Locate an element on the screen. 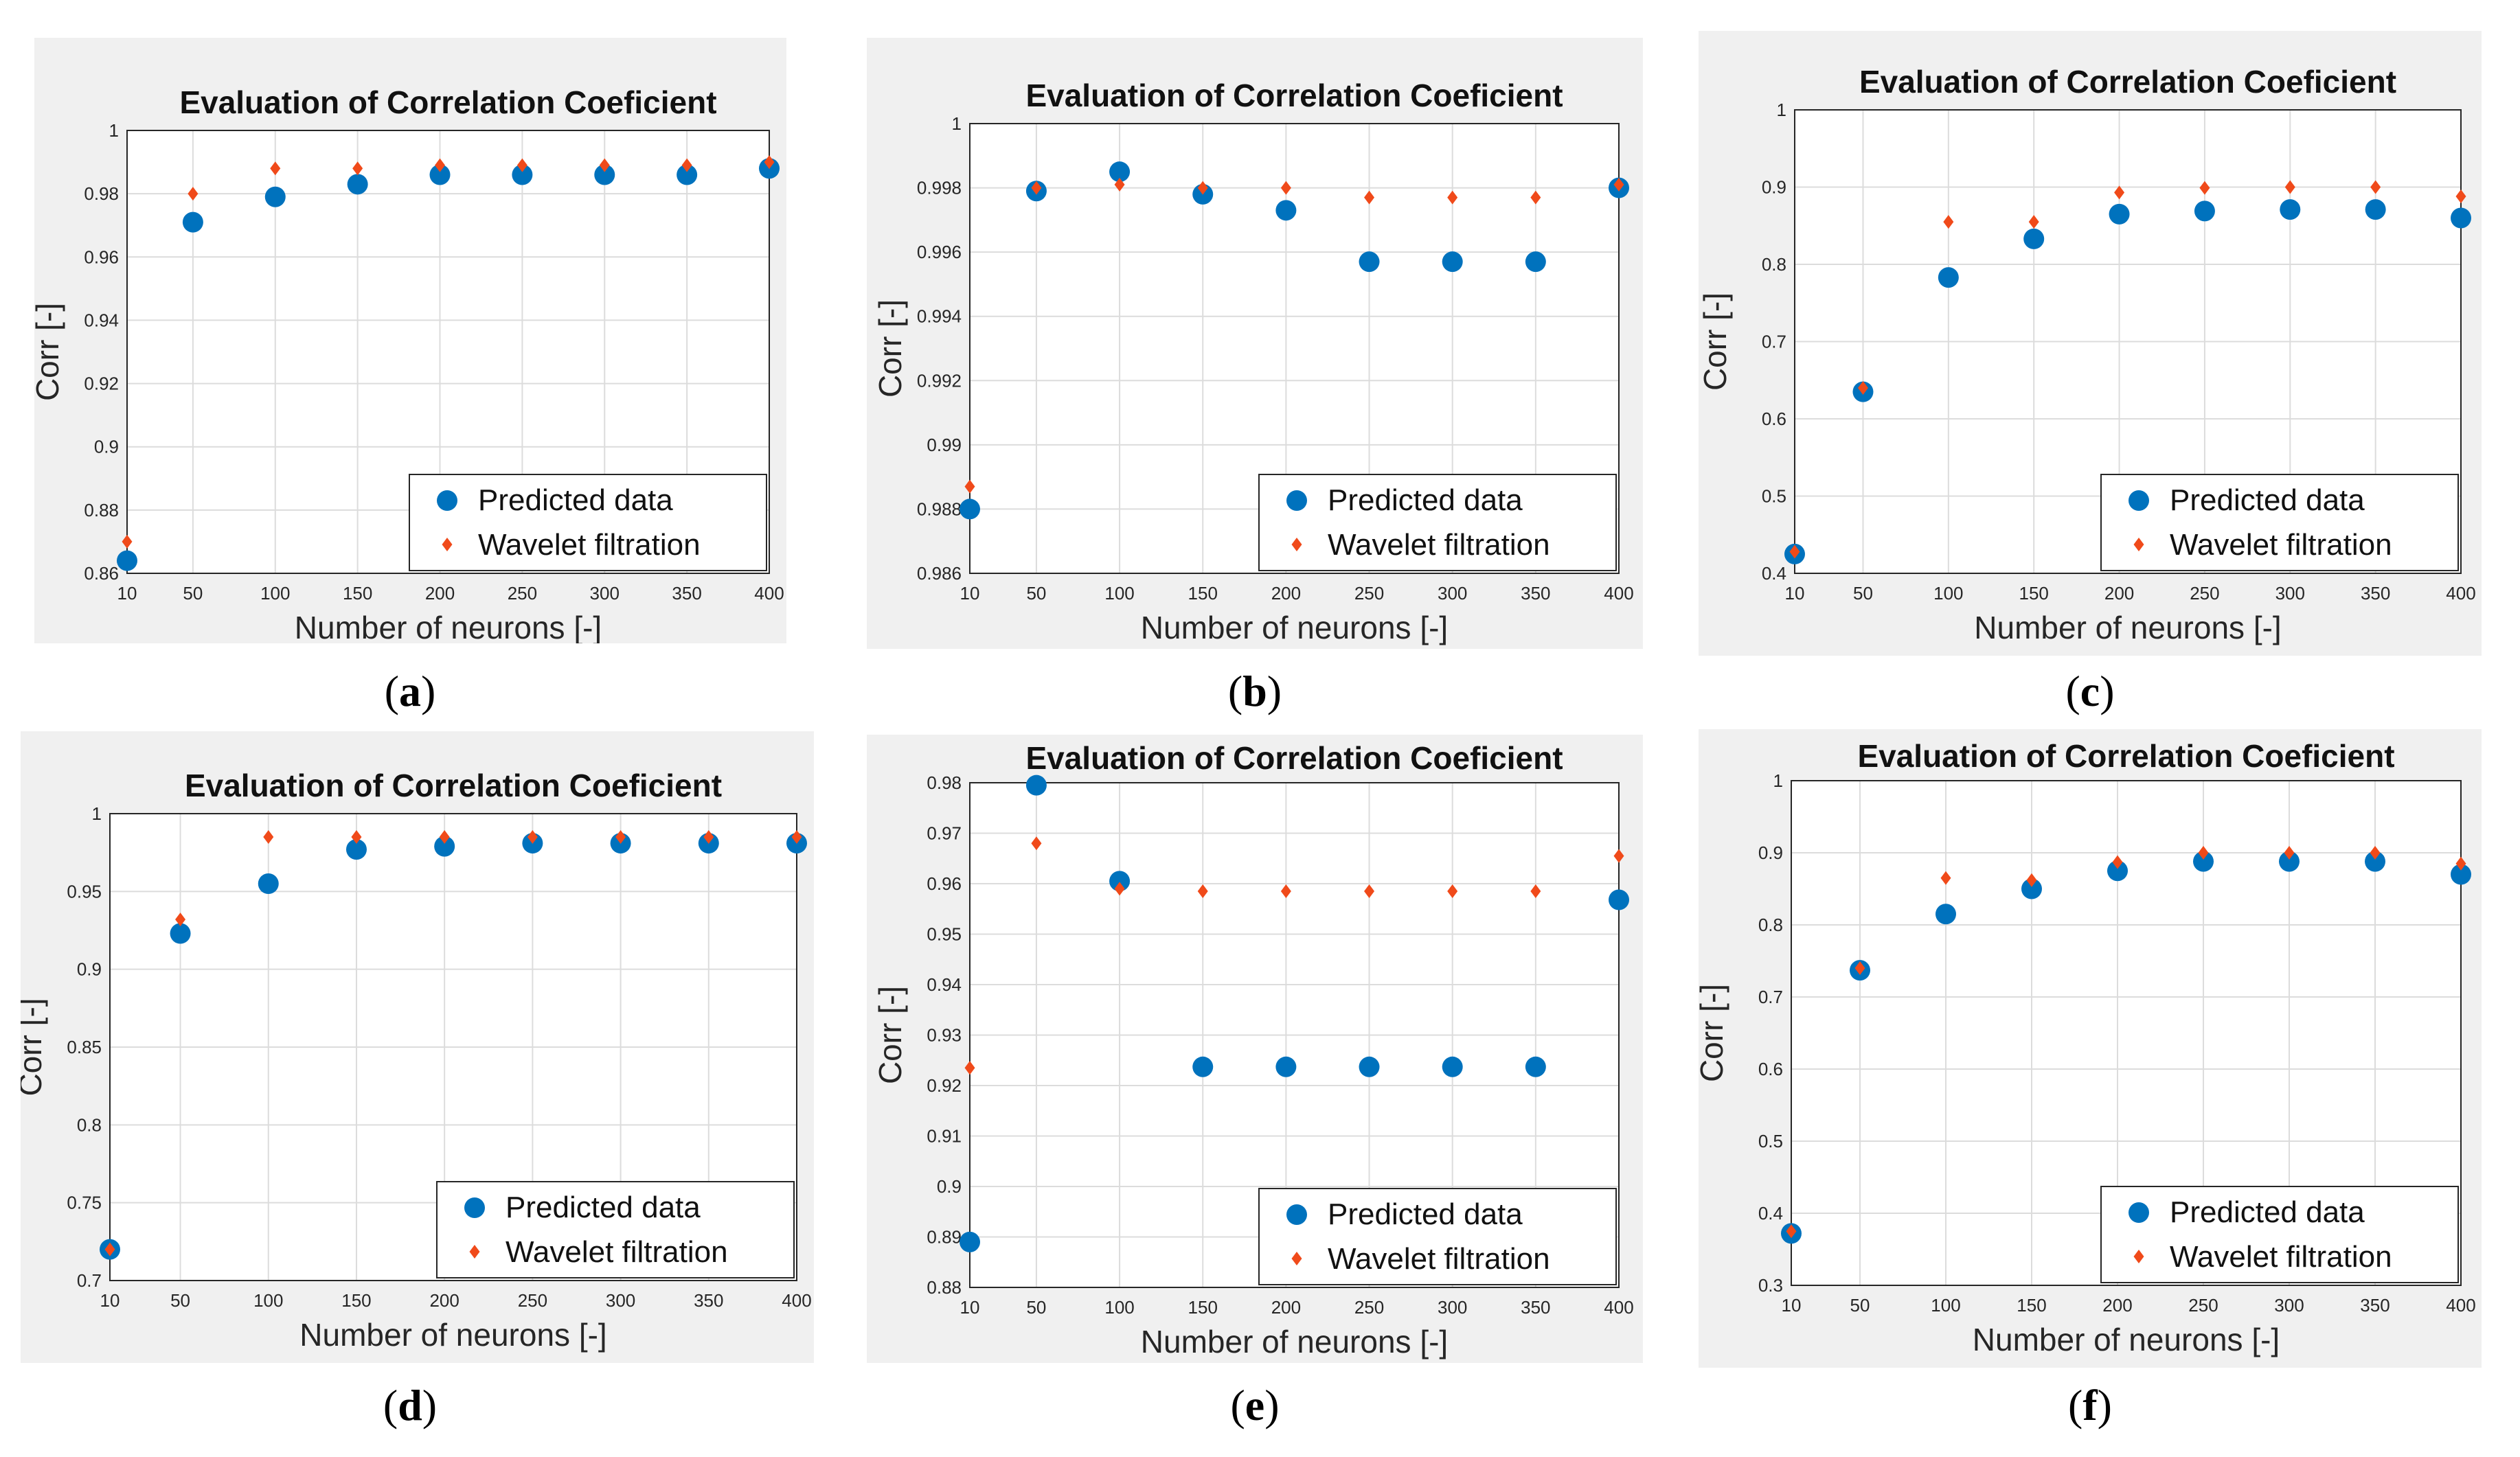 This screenshot has width=2520, height=1457. y-tick-label: 0.94 is located at coordinates (101, 320).